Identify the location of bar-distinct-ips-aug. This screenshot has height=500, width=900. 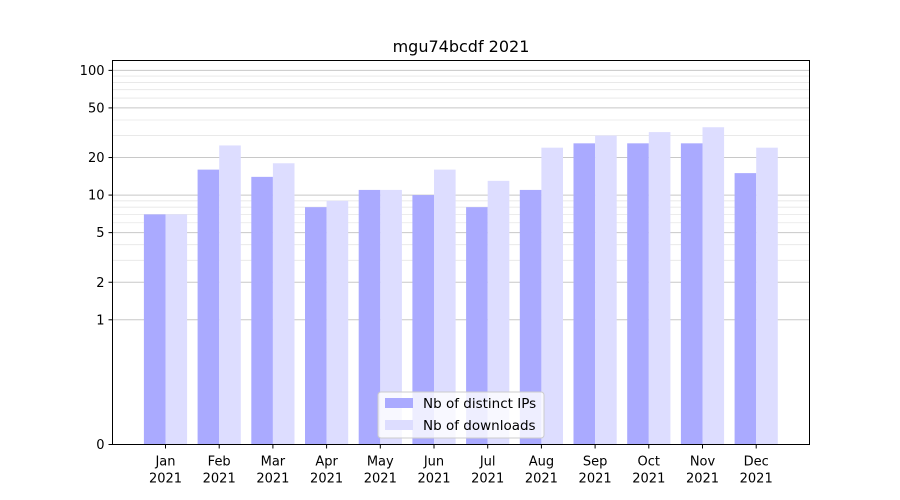
(530, 317).